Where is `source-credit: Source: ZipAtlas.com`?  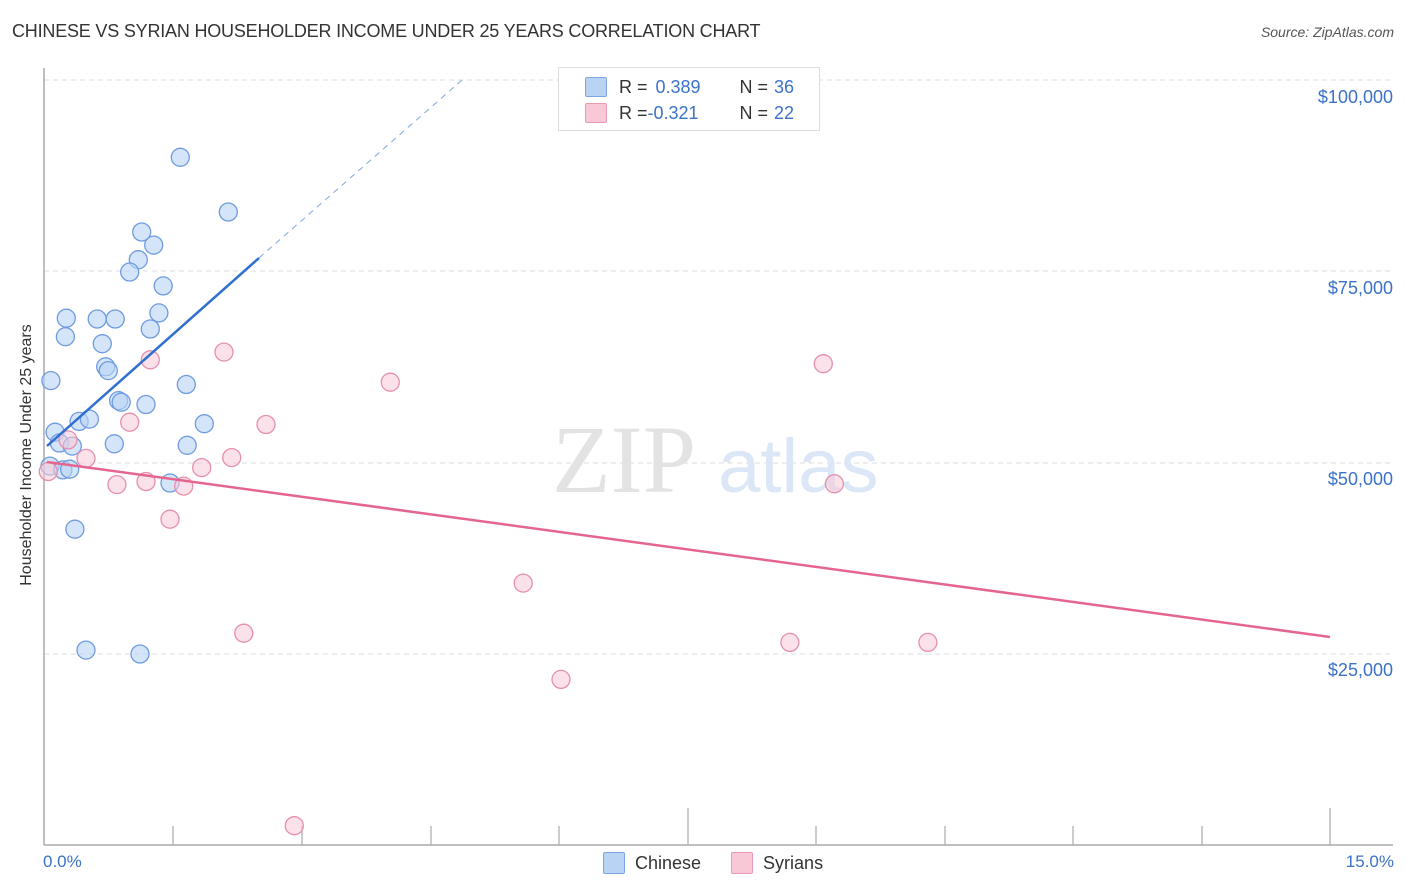 source-credit: Source: ZipAtlas.com is located at coordinates (1327, 32).